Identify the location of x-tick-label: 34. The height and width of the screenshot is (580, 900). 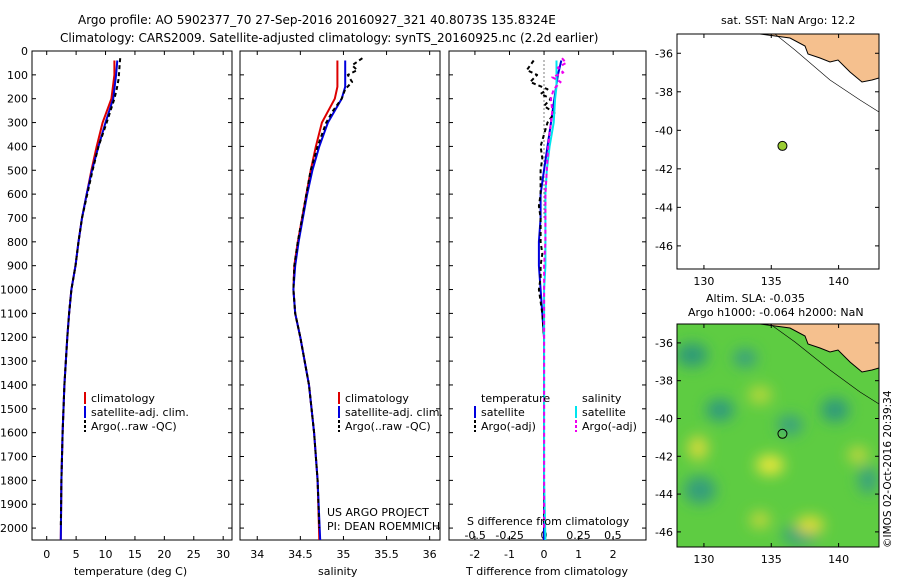
(257, 554).